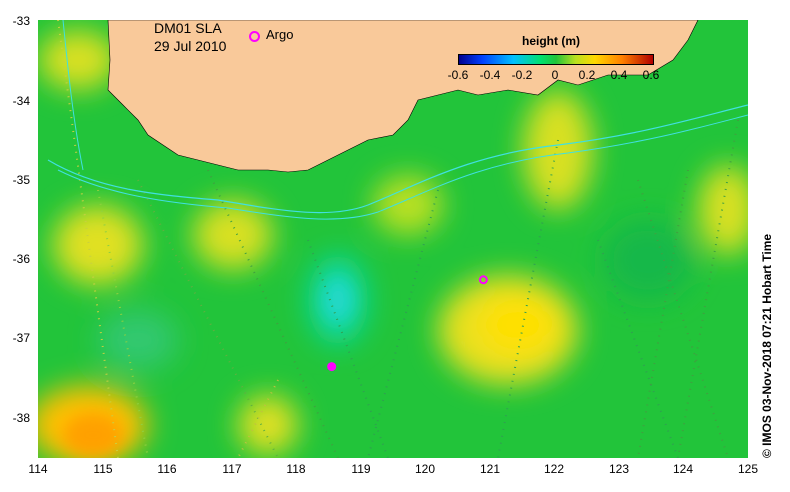 The image size is (790, 492). What do you see at coordinates (21, 101) in the screenshot?
I see `y-tick-label: -34` at bounding box center [21, 101].